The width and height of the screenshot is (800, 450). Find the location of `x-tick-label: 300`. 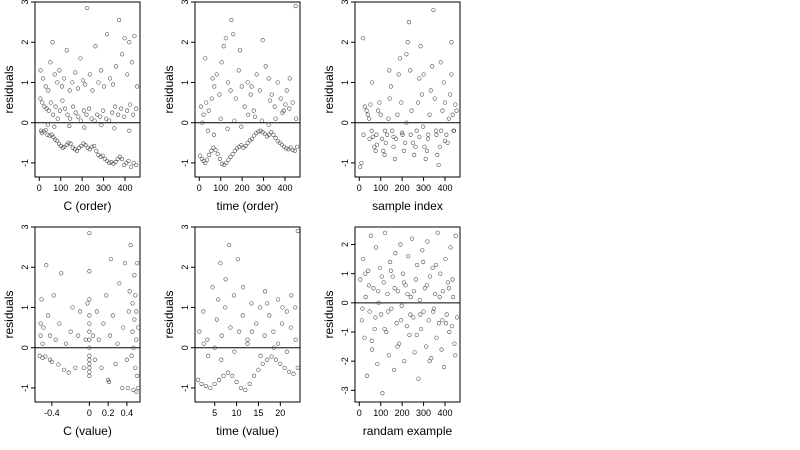

x-tick-label: 300 is located at coordinates (423, 188).